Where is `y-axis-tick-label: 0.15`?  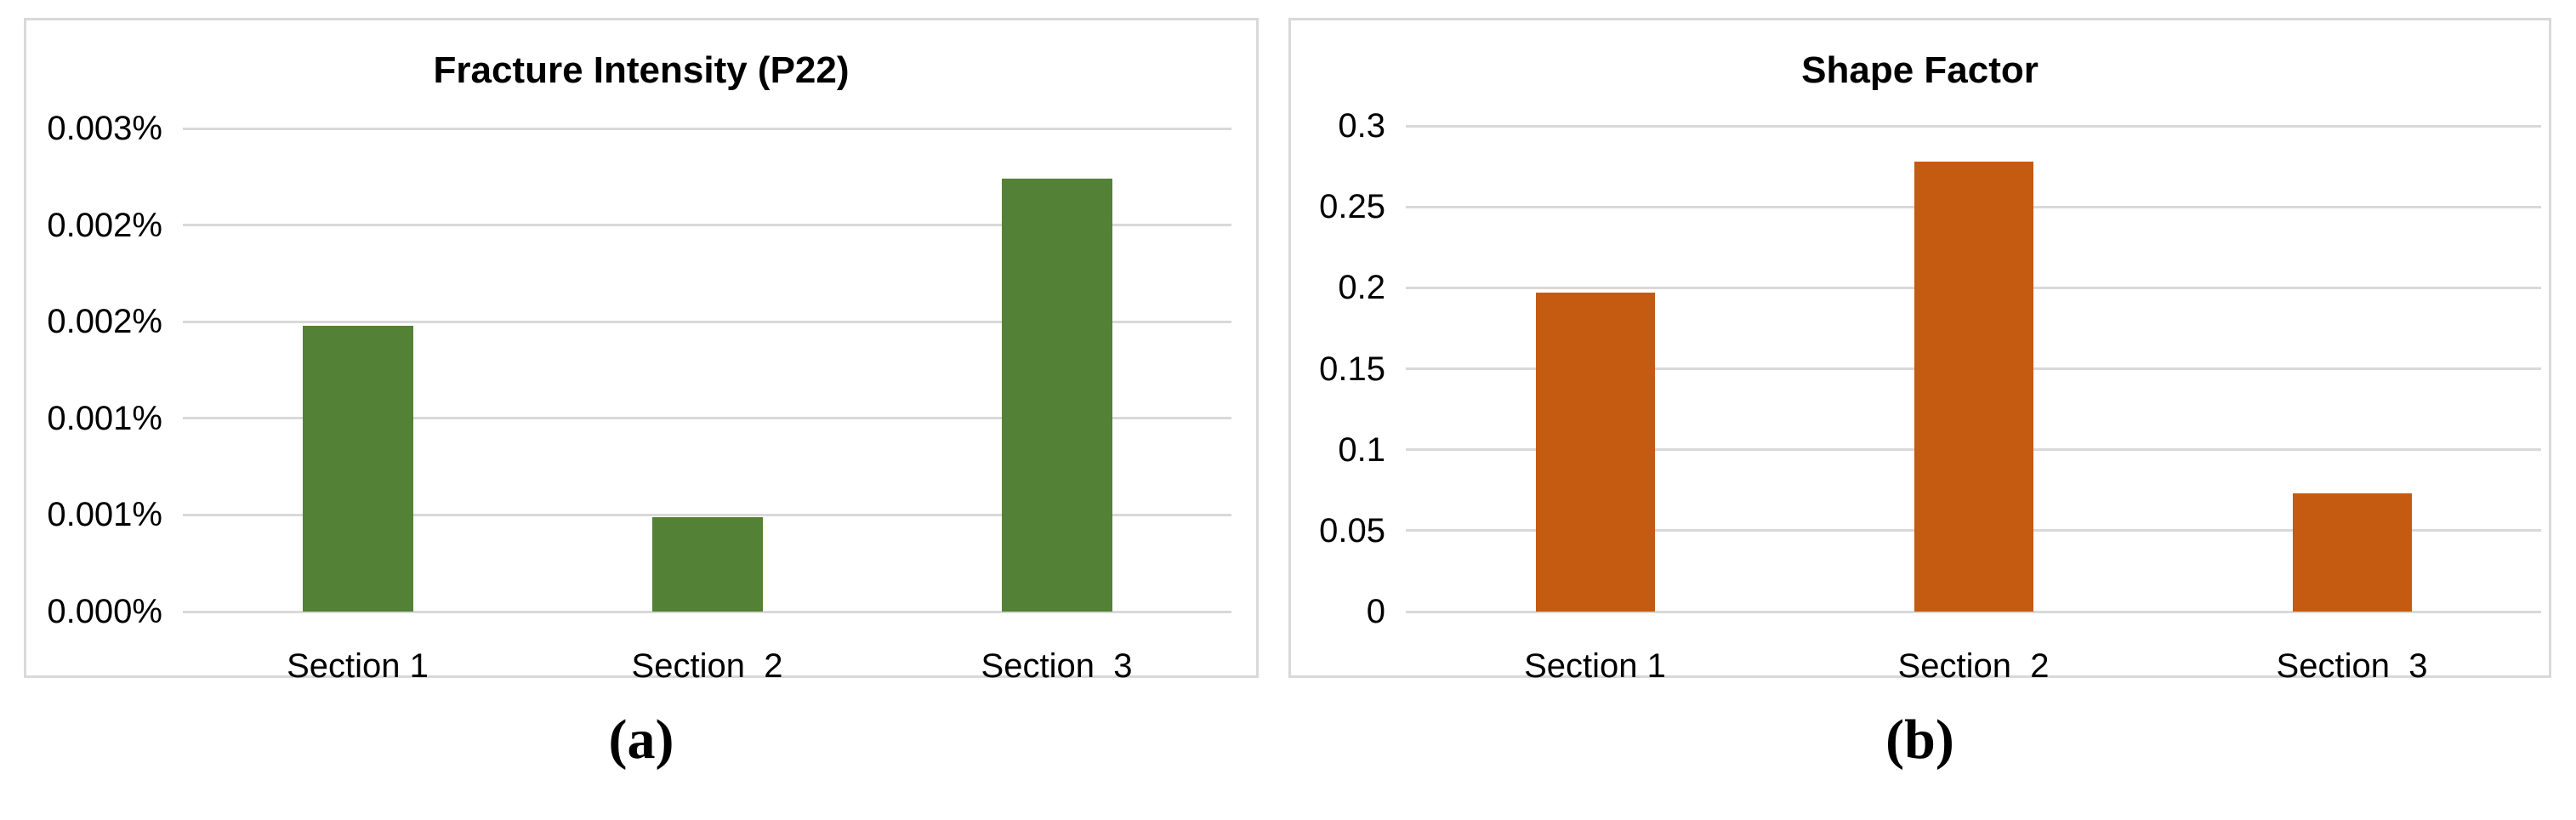
y-axis-tick-label: 0.15 is located at coordinates (1352, 369).